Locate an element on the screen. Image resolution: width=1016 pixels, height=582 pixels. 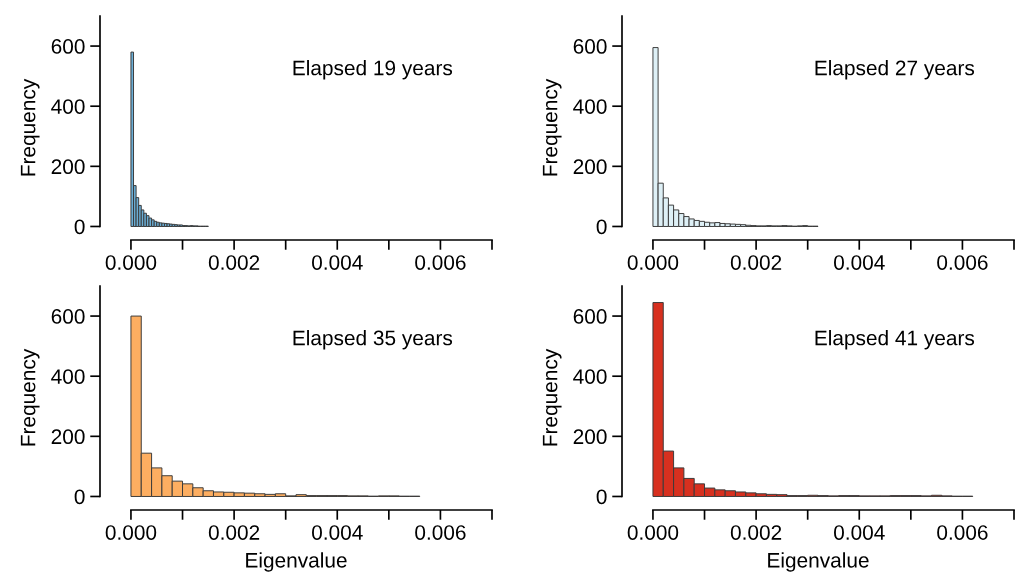
text: Elapsed 27 years is located at coordinates (895, 70).